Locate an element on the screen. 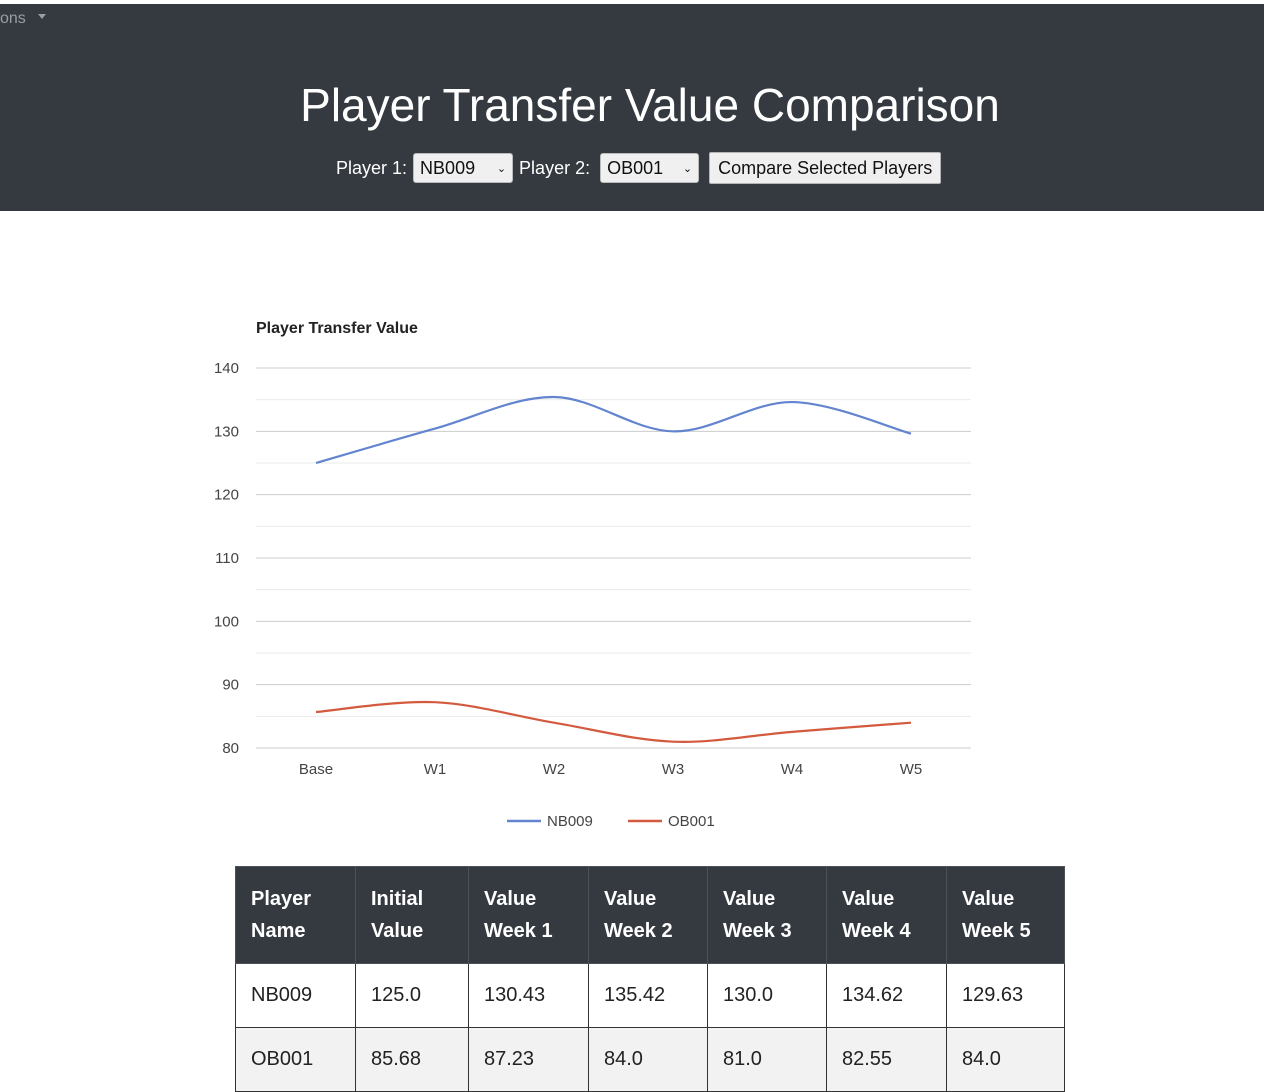 This screenshot has width=1268, height=1092. table-cell: 129.63 is located at coordinates (1005, 995).